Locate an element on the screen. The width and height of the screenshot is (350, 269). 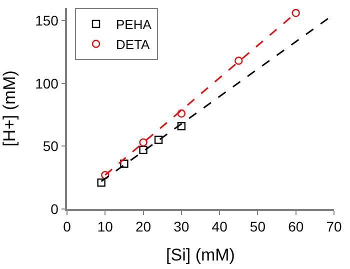
x-tick-label: 20 is located at coordinates (144, 226).